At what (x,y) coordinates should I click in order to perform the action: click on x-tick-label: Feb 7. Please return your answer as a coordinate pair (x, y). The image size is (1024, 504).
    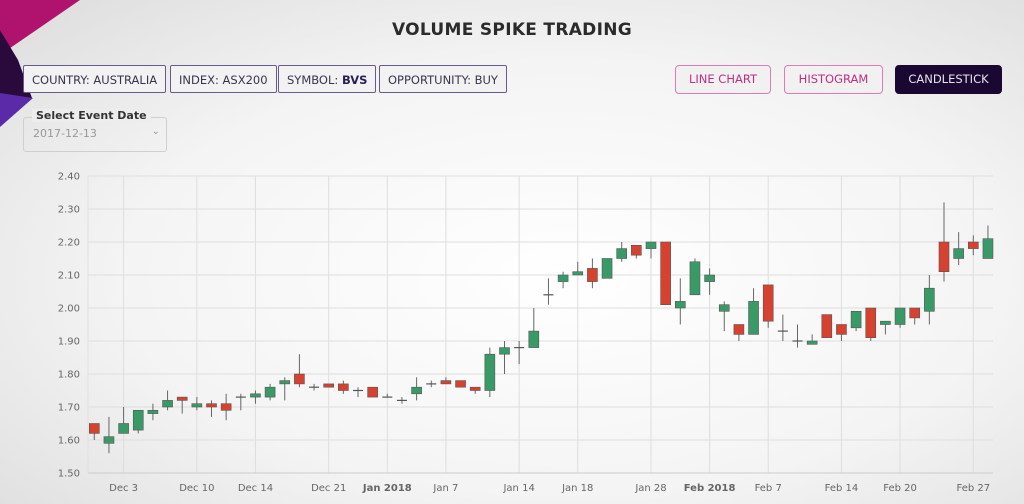
    Looking at the image, I should click on (768, 488).